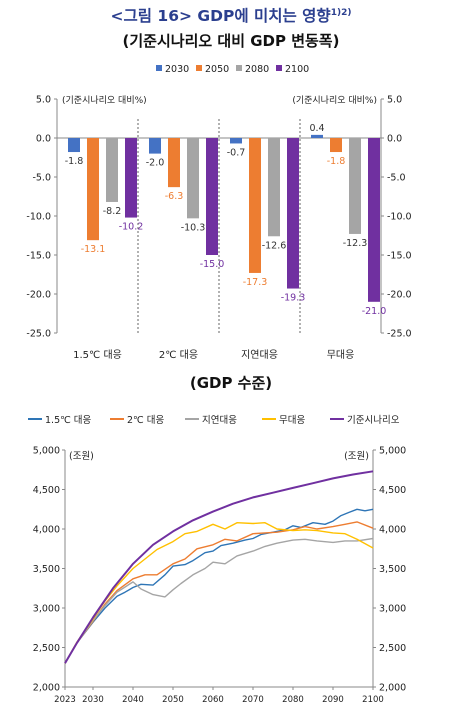 The width and height of the screenshot is (462, 720). What do you see at coordinates (65, 700) in the screenshot?
I see `x-tick-label: 2023` at bounding box center [65, 700].